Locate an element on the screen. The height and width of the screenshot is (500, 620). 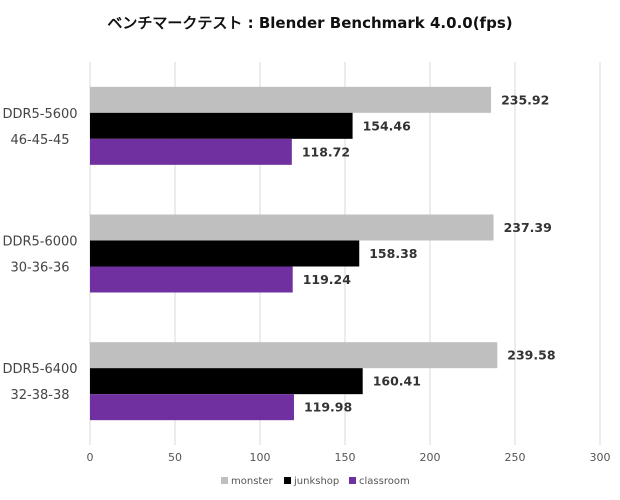
x-tick-label: 300 is located at coordinates (600, 457).